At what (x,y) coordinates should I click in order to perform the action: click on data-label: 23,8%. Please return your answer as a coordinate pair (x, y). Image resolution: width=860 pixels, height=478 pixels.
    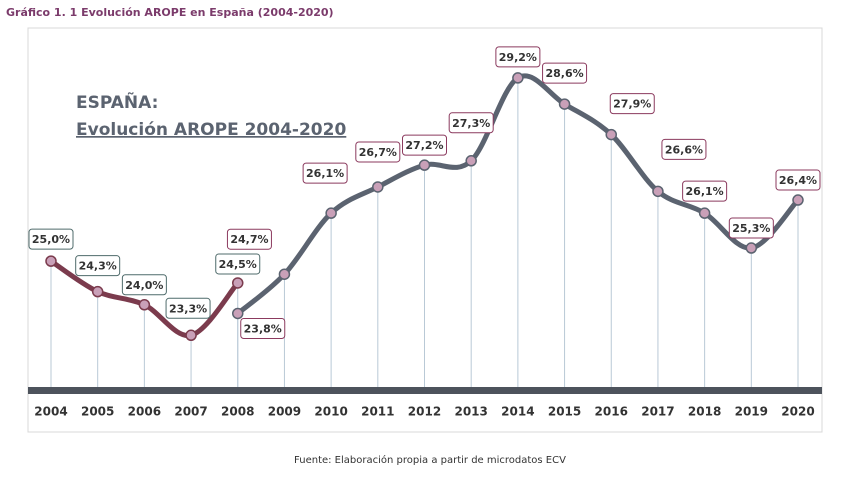
    Looking at the image, I should click on (263, 328).